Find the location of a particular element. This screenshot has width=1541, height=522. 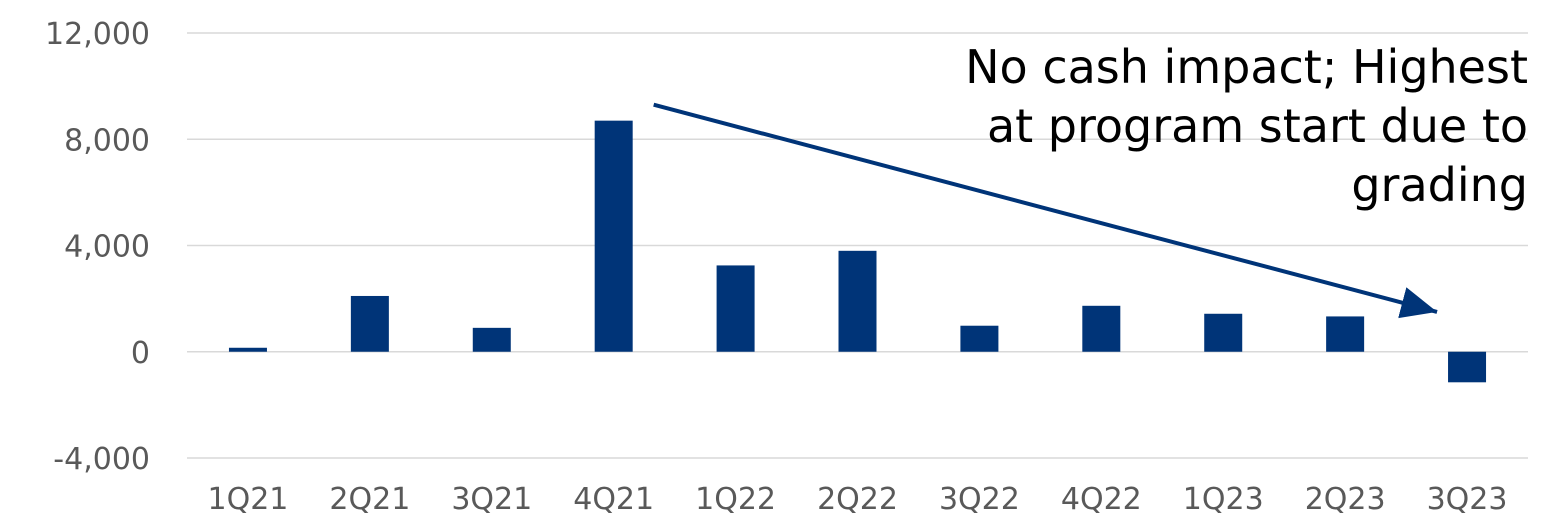

x-tick-label: 2Q23 is located at coordinates (1345, 499).